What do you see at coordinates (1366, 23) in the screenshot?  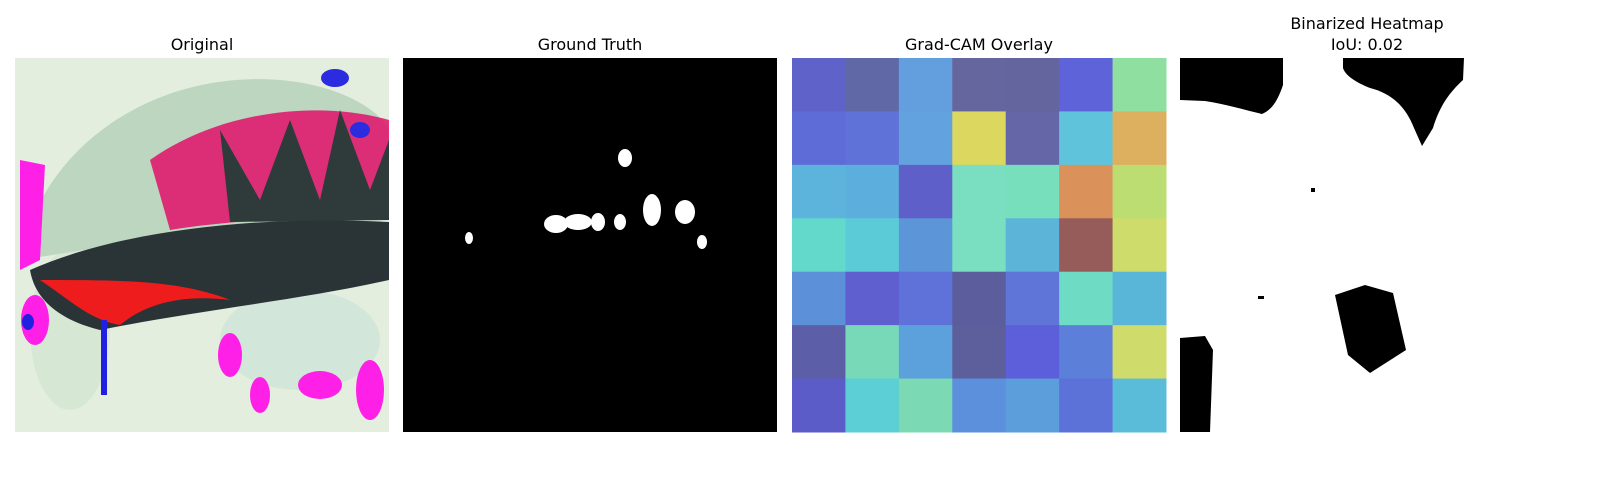 I see `panel-title: Binarized Heatmap` at bounding box center [1366, 23].